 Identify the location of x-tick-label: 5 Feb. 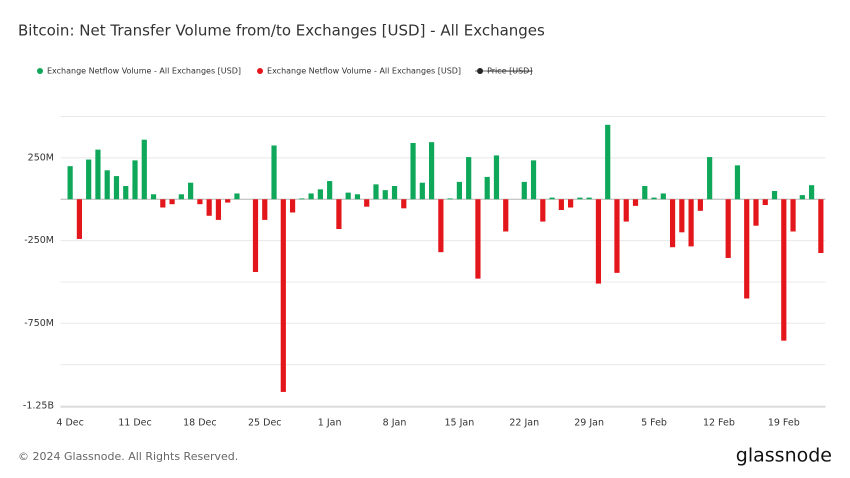
(654, 423).